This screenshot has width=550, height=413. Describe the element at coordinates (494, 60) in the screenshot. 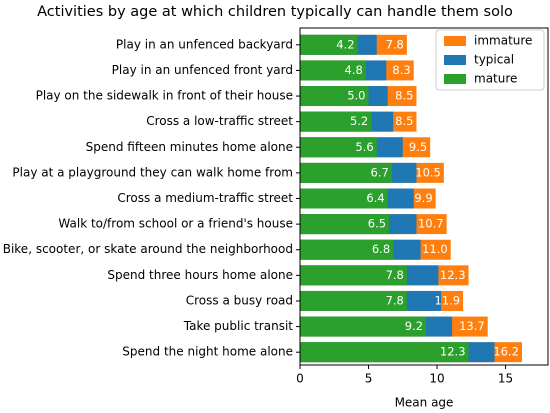

I see `legend-label: typical` at that location.